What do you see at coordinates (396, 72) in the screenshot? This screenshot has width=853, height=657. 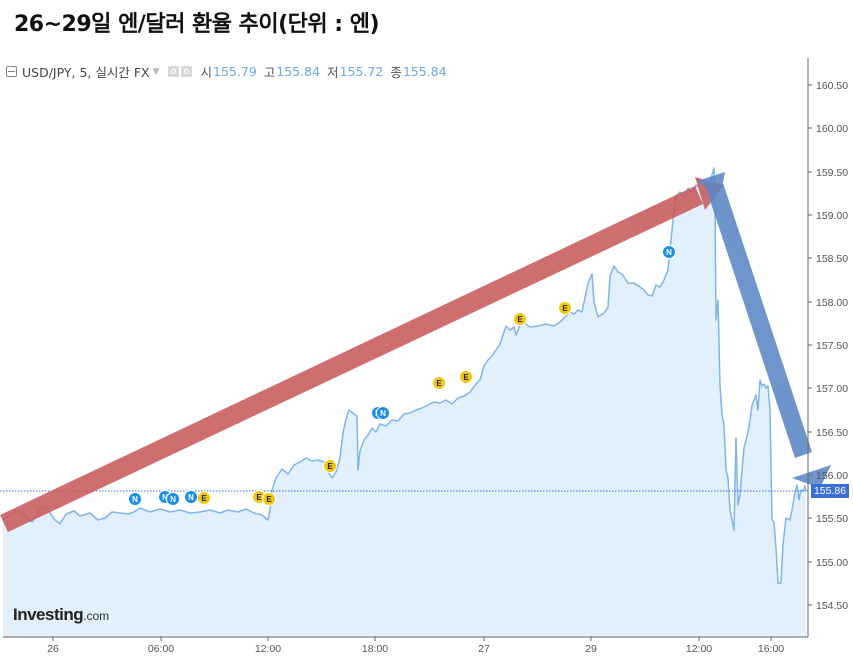 I see `close-label: 종` at bounding box center [396, 72].